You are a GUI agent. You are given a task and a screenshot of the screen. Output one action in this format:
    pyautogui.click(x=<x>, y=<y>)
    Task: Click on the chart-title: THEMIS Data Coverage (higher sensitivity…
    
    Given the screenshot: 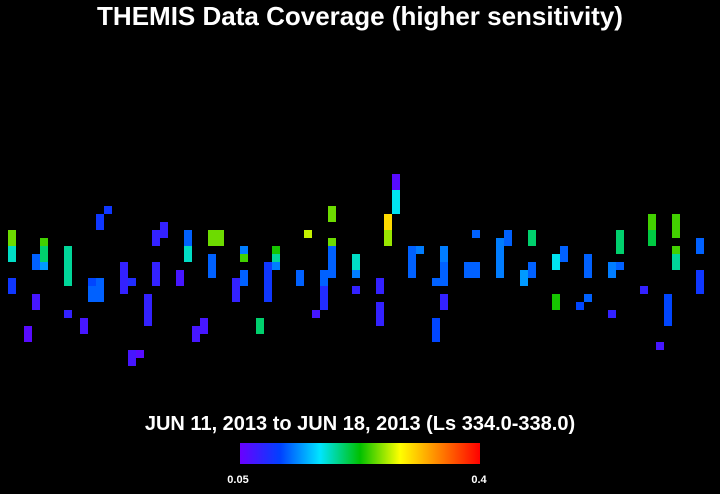 What is the action you would take?
    pyautogui.click(x=360, y=16)
    